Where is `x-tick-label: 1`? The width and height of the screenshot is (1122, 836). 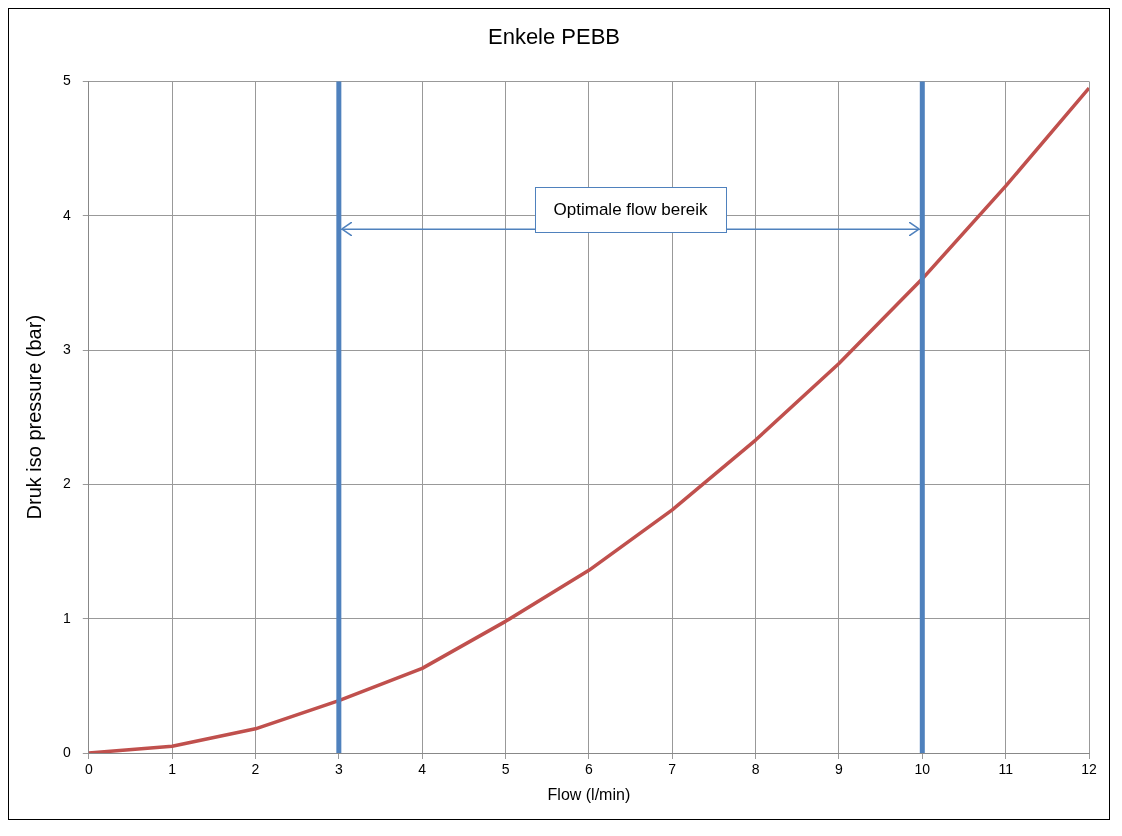 x-tick-label: 1 is located at coordinates (172, 769).